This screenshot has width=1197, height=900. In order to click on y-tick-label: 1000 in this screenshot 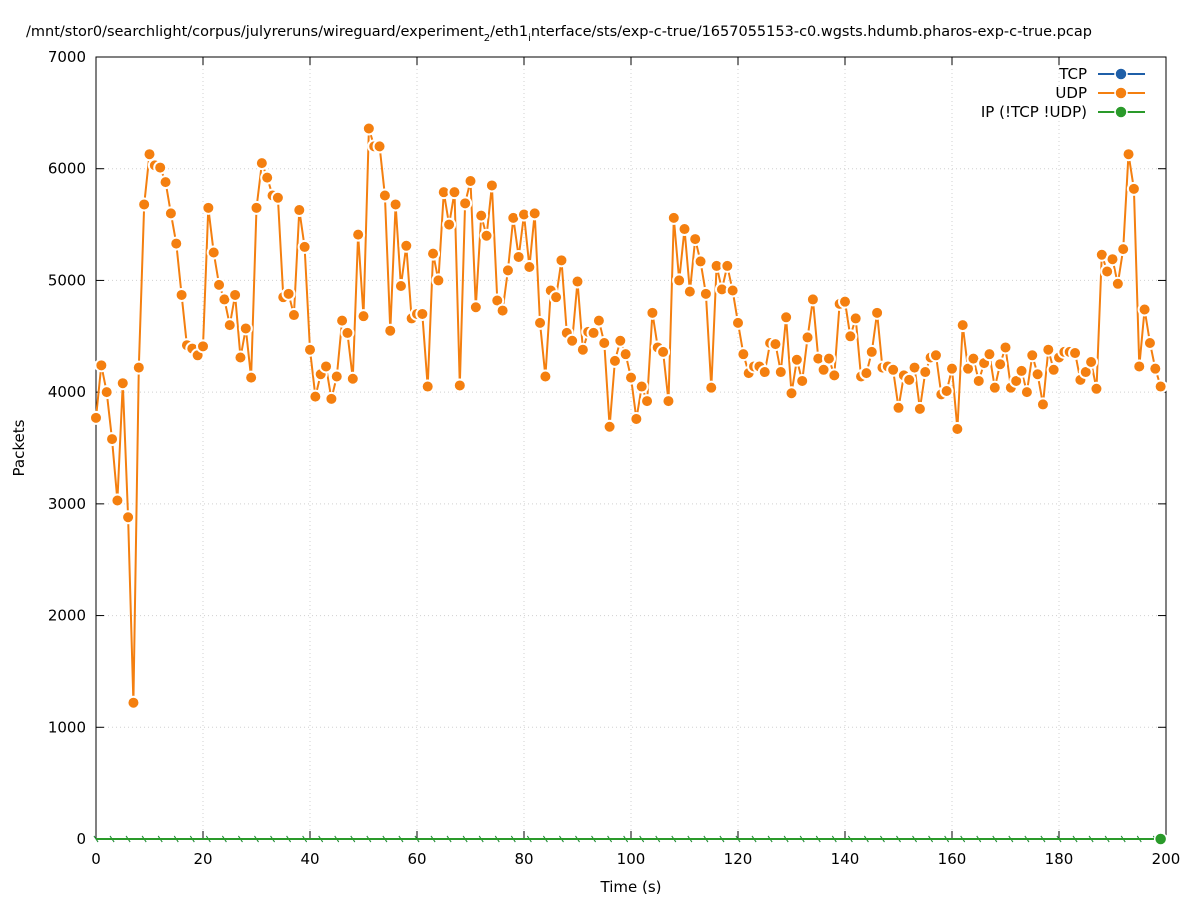, I will do `click(67, 727)`.